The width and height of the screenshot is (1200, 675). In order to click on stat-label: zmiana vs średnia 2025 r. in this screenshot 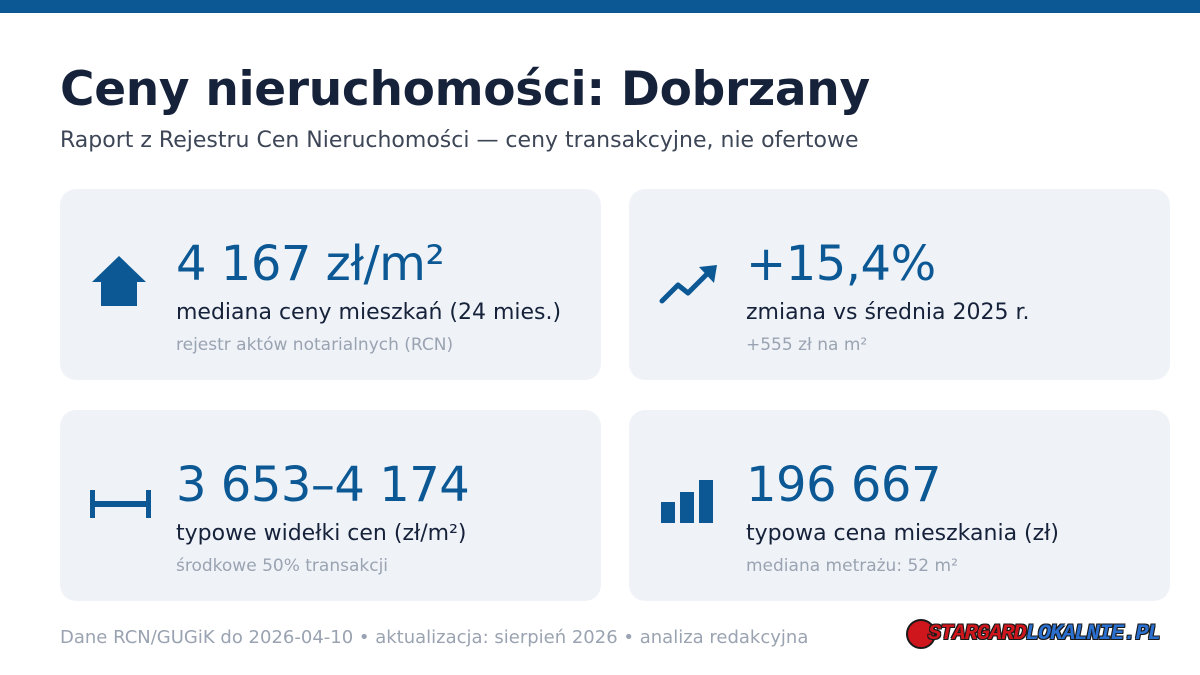, I will do `click(888, 312)`.